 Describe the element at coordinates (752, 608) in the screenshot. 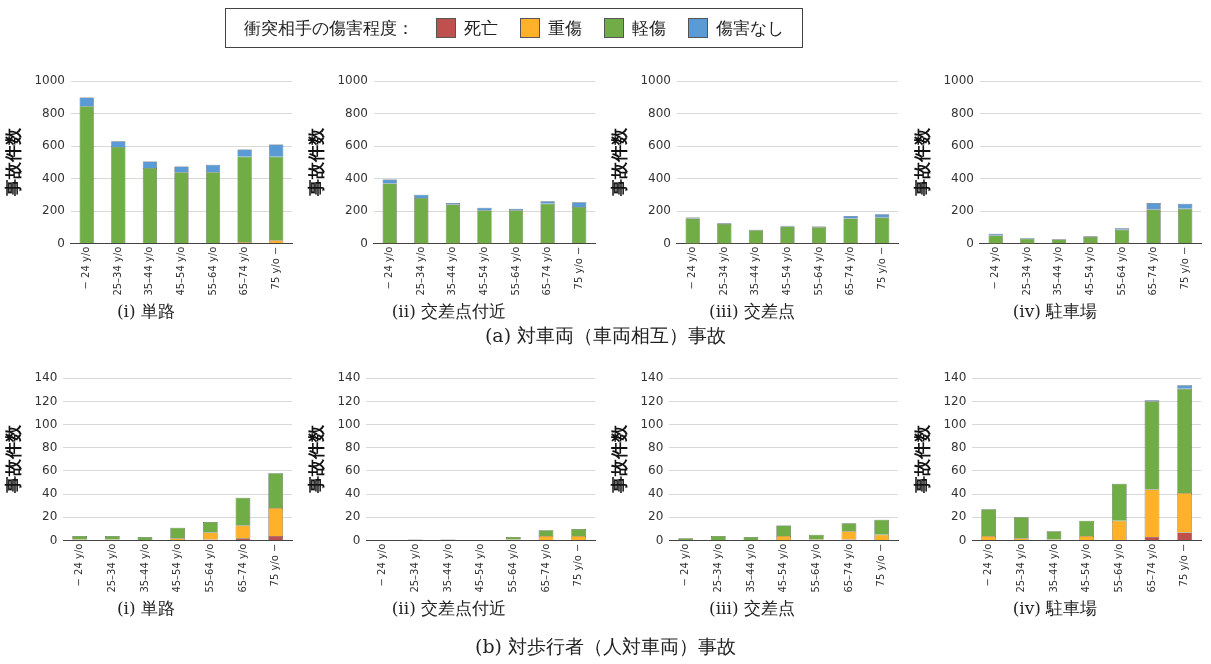

I see `text: (iii) 交差点` at that location.